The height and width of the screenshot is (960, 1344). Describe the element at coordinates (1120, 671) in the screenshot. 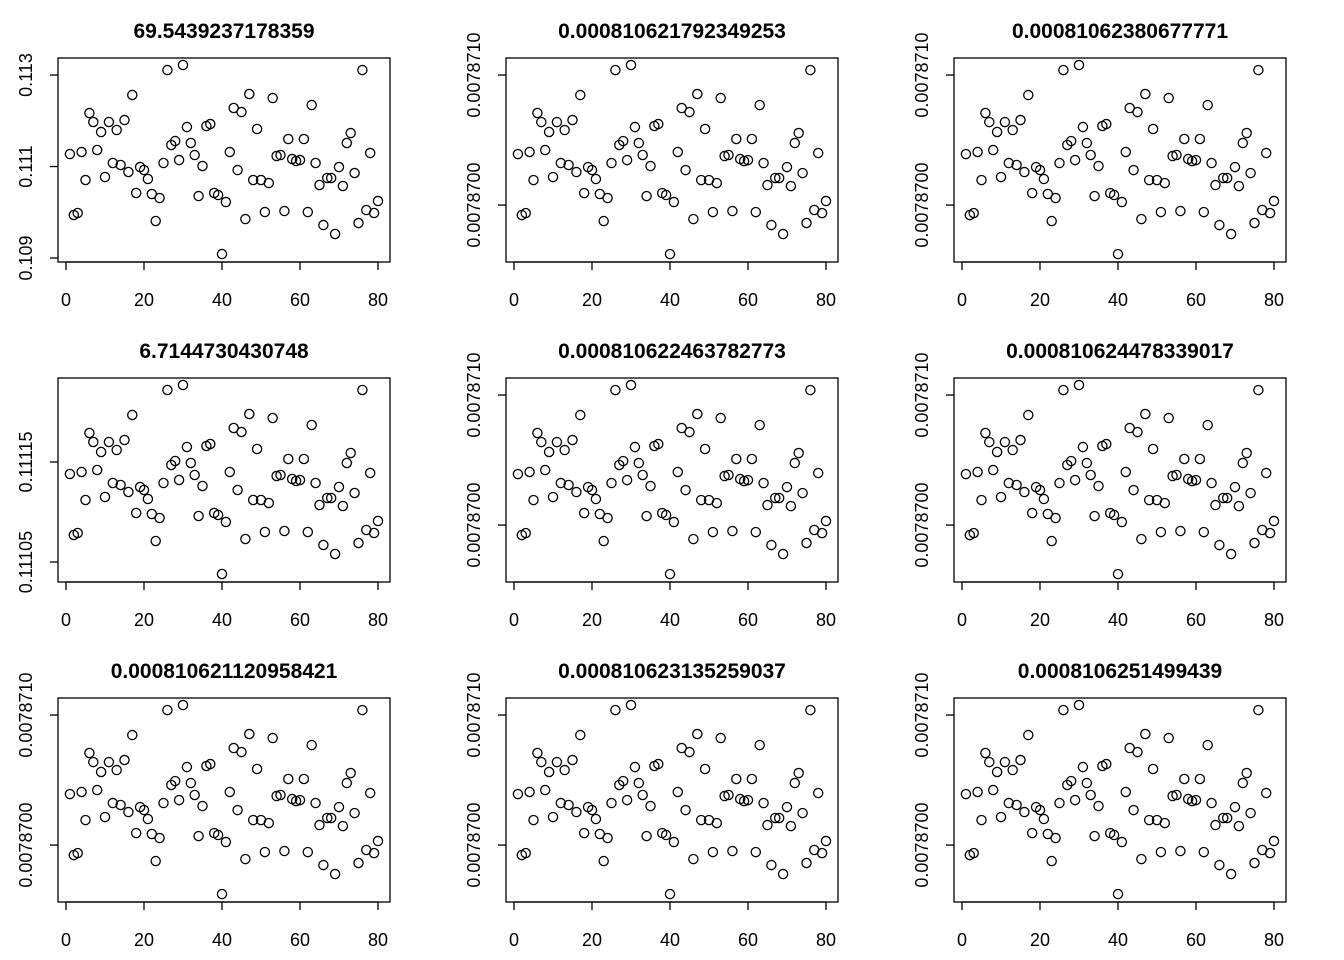

I see `panel-title: 0.0008106251499439` at that location.